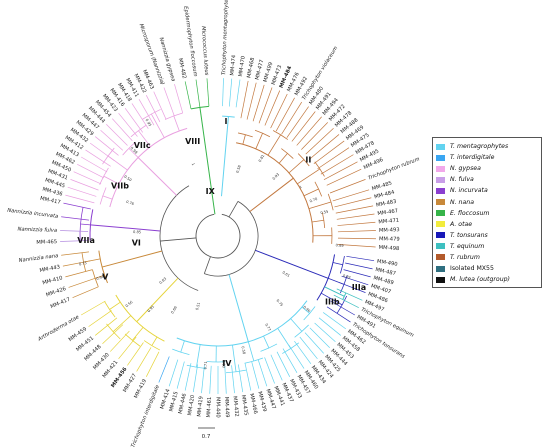 This screenshot has width=550, height=448. What do you see at coordinates (53, 280) in the screenshot?
I see `tip-label: MM-410` at bounding box center [53, 280].